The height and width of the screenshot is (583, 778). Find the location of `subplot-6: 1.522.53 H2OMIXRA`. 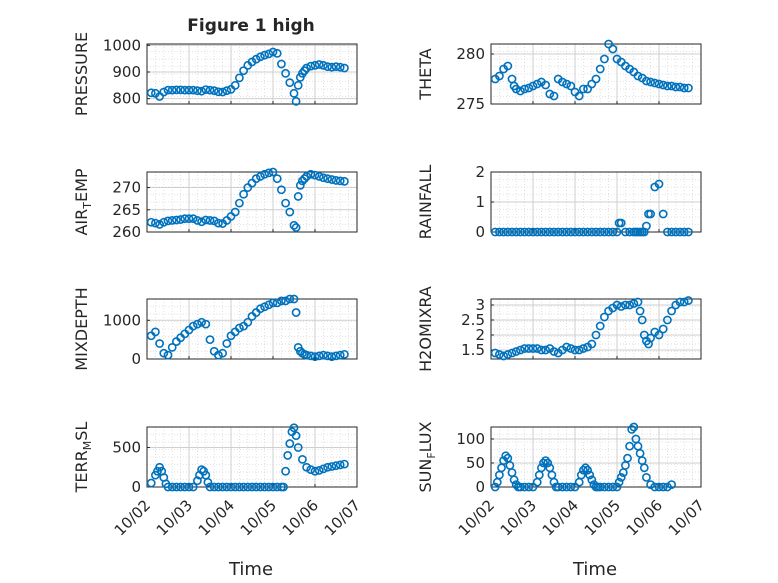

subplot-6: 1.522.53 H2OMIXRA is located at coordinates (559, 329).